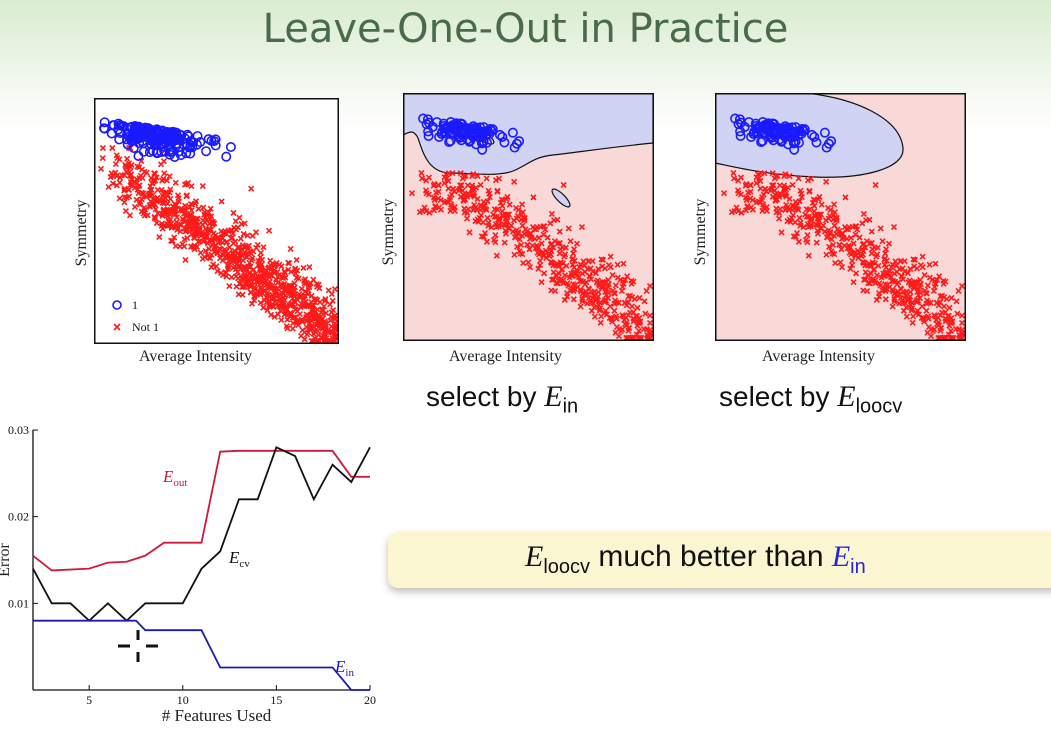 The height and width of the screenshot is (743, 1051). What do you see at coordinates (534, 556) in the screenshot?
I see `callout-var1: E` at bounding box center [534, 556].